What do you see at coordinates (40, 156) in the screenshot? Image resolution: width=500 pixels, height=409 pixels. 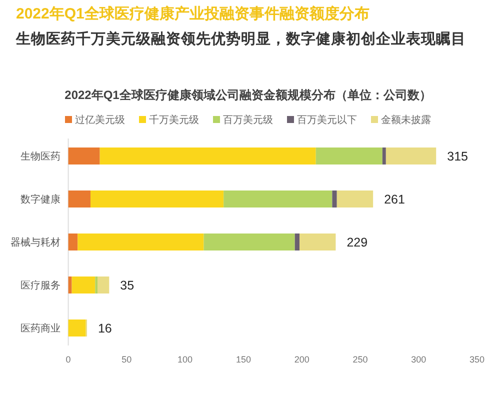 I see `y-tick-label: 生物医药` at bounding box center [40, 156].